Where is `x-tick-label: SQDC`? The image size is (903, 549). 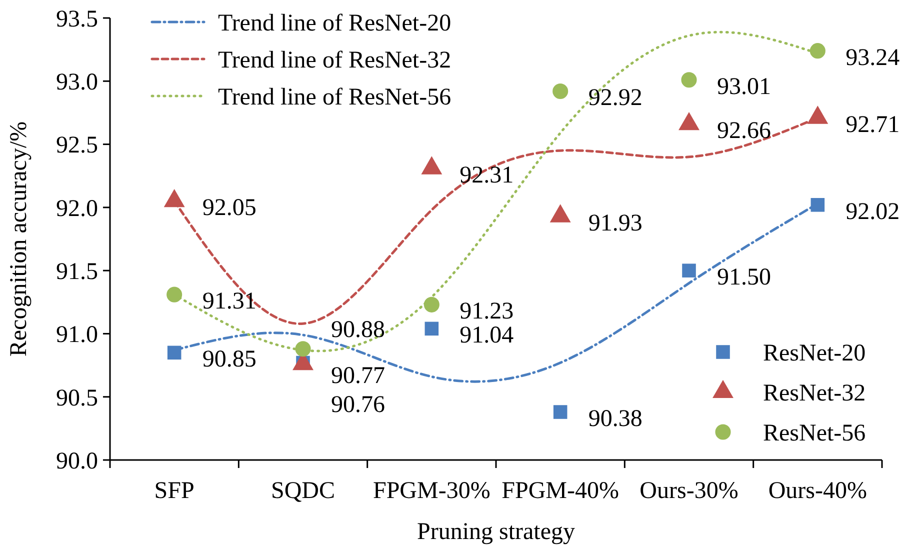
x-tick-label: SQDC is located at coordinates (303, 491).